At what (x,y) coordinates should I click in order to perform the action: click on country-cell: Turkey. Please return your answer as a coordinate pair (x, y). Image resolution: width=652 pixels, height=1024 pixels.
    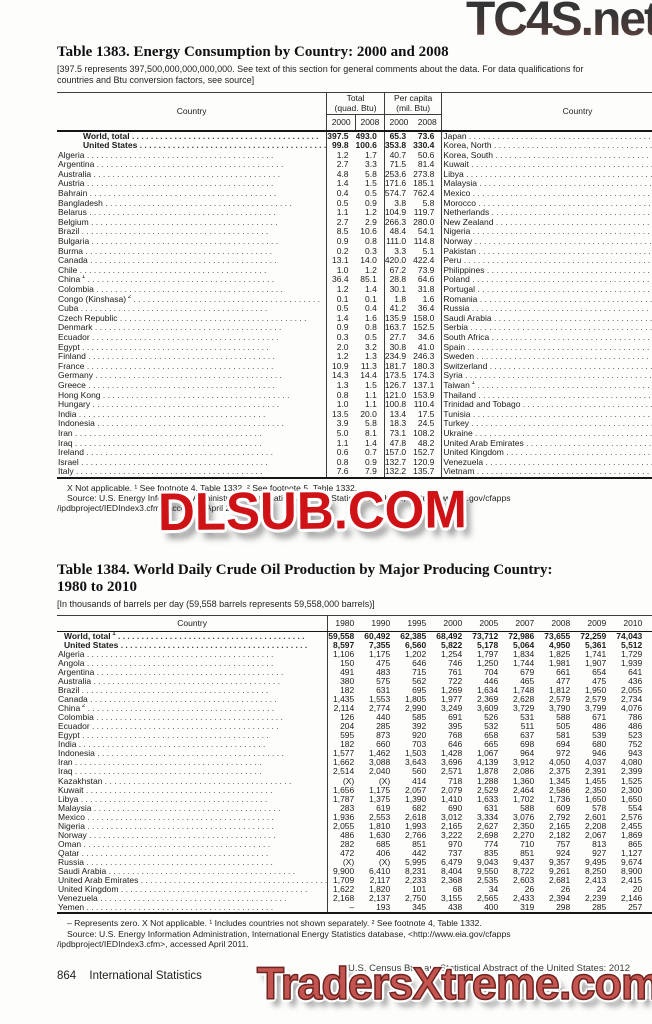
    Looking at the image, I should click on (546, 424).